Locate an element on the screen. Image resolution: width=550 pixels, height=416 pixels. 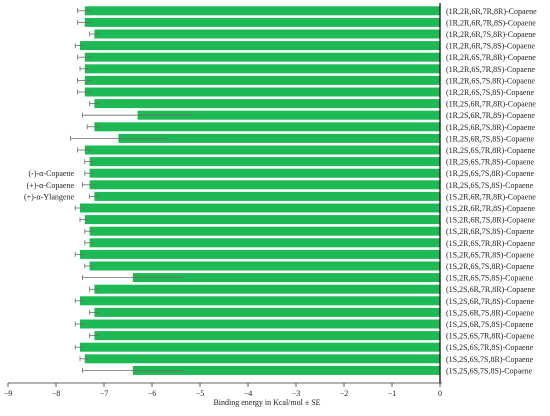
category-label: (1R,2S,6R,7S,8R)-Copaene is located at coordinates (490, 127).